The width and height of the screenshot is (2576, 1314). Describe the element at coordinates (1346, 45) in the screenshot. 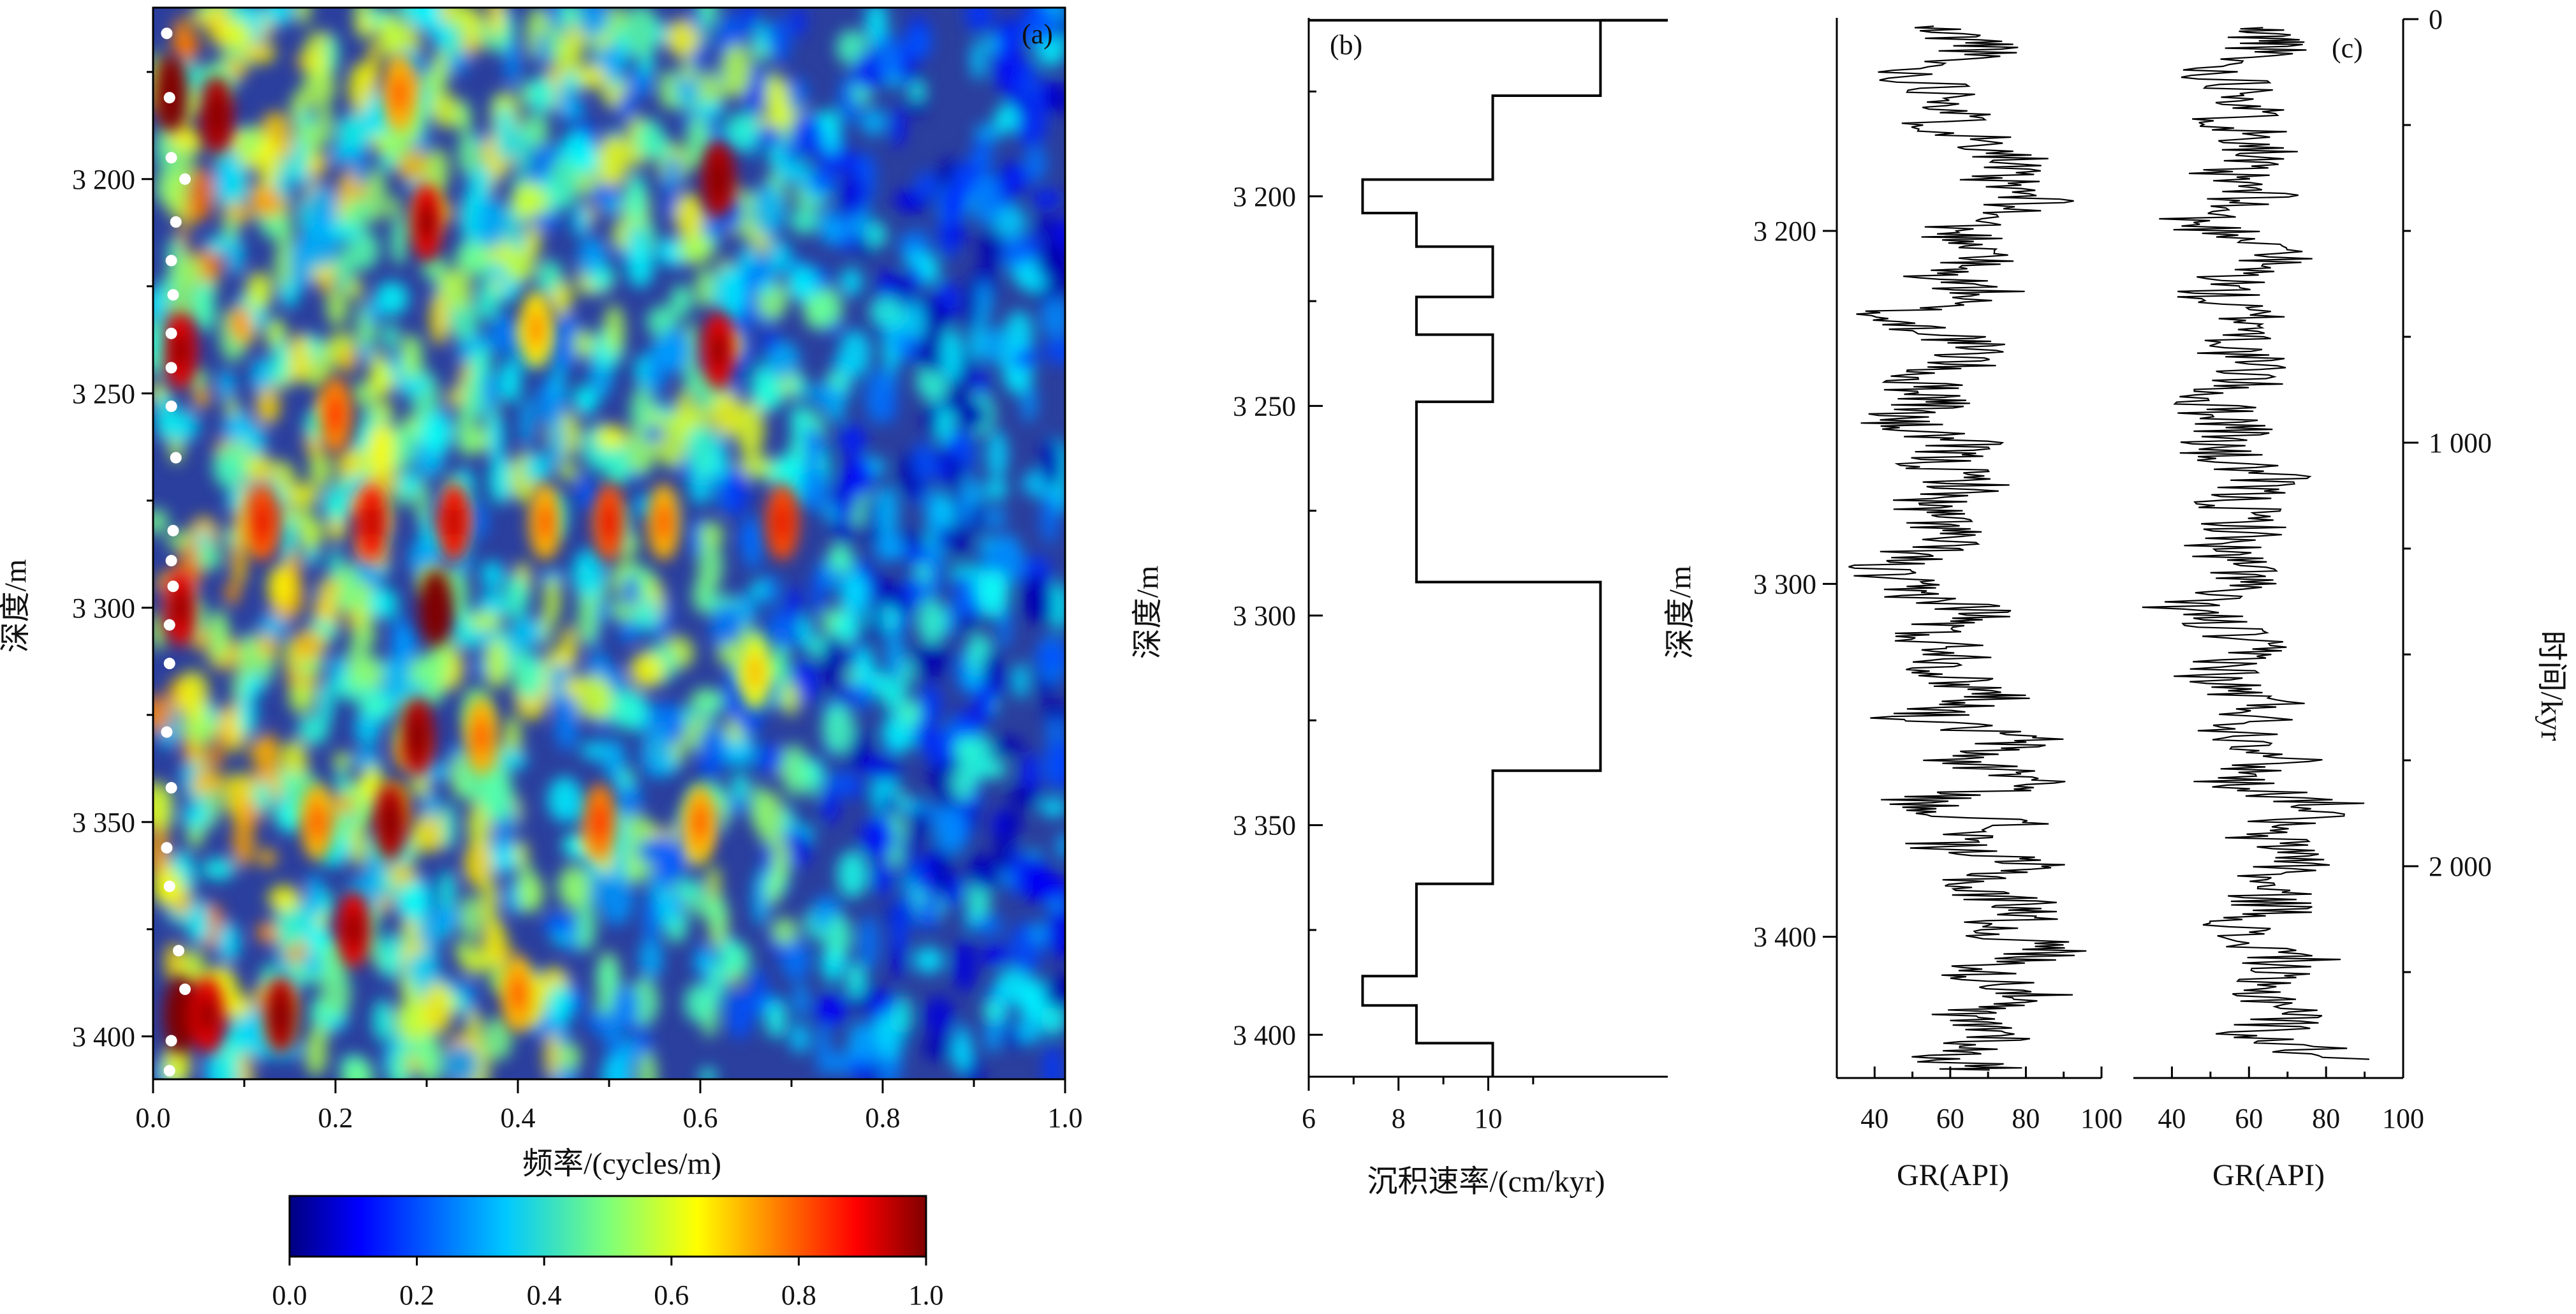

I see `panel-b-tag: (b)` at that location.